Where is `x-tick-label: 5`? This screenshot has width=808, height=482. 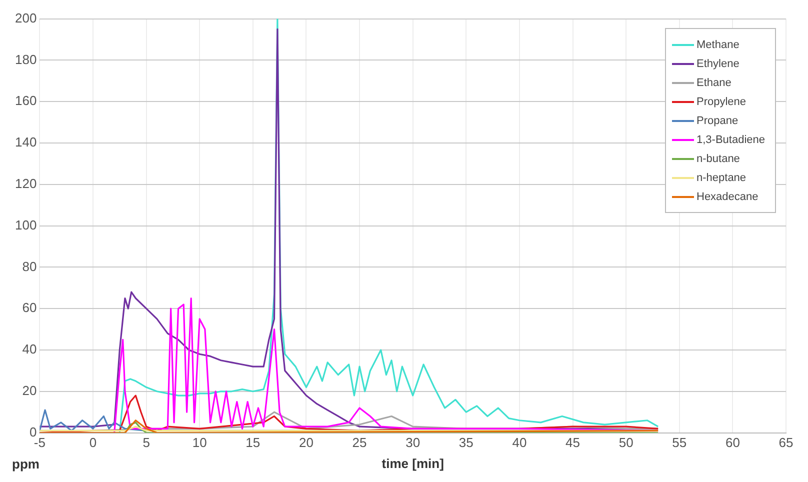 x-tick-label: 5 is located at coordinates (146, 442).